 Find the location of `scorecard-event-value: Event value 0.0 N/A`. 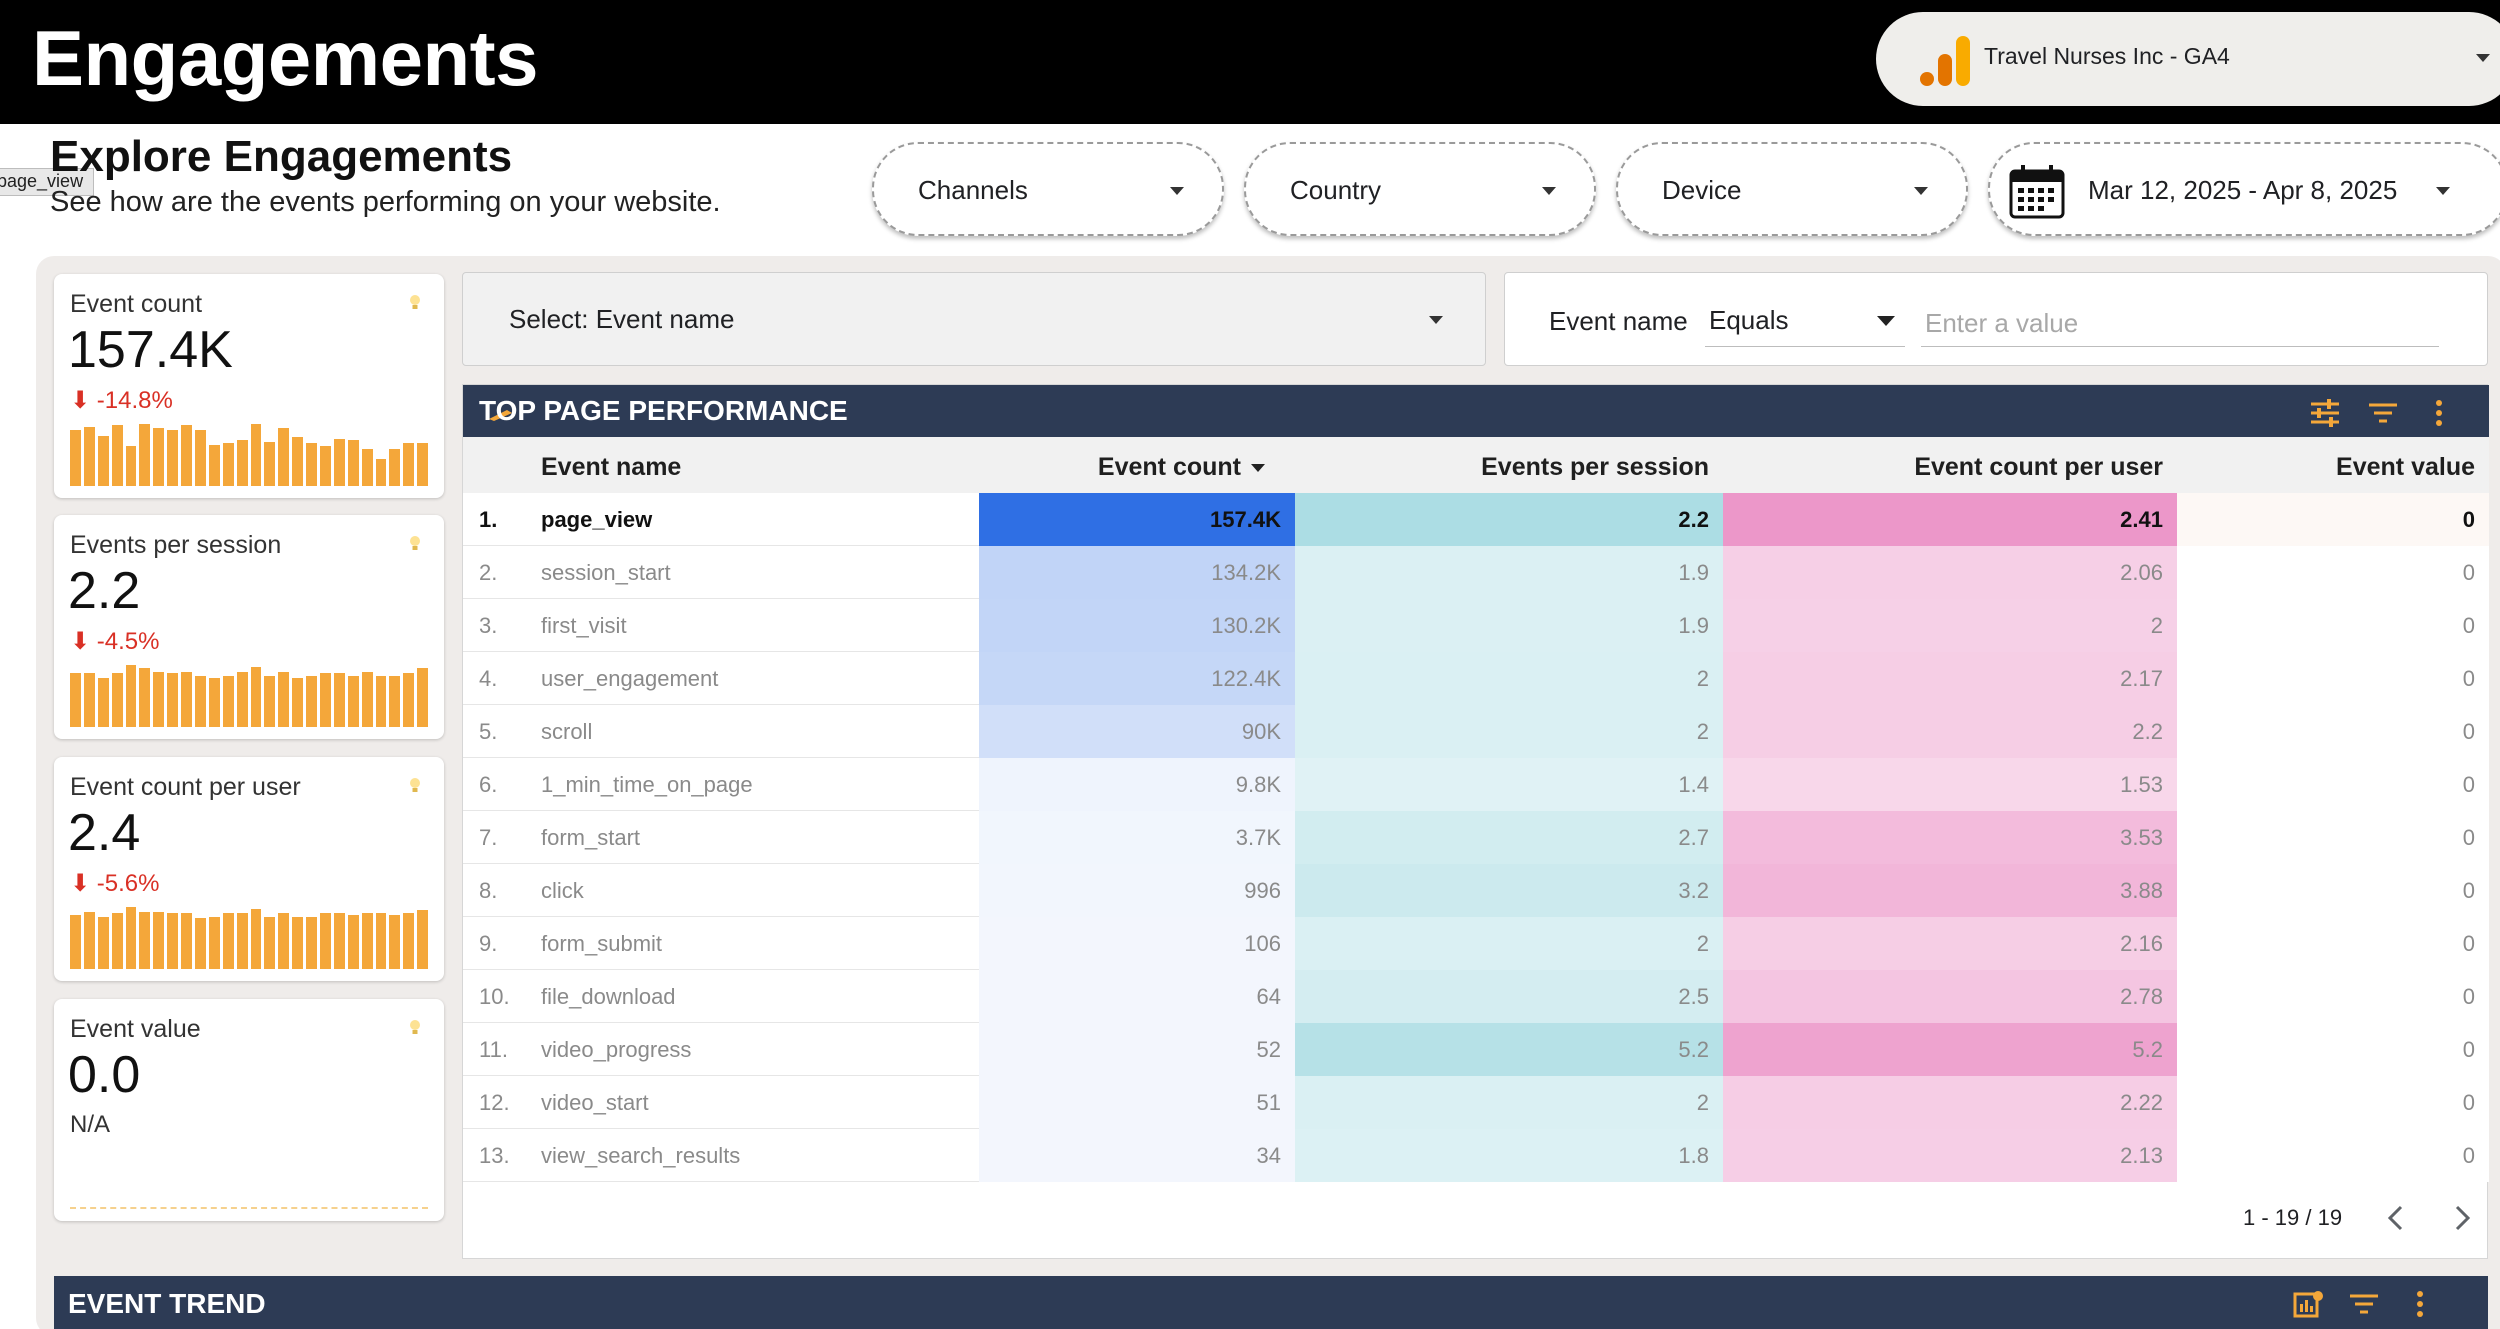

scorecard-event-value: Event value 0.0 N/A is located at coordinates (249, 1110).